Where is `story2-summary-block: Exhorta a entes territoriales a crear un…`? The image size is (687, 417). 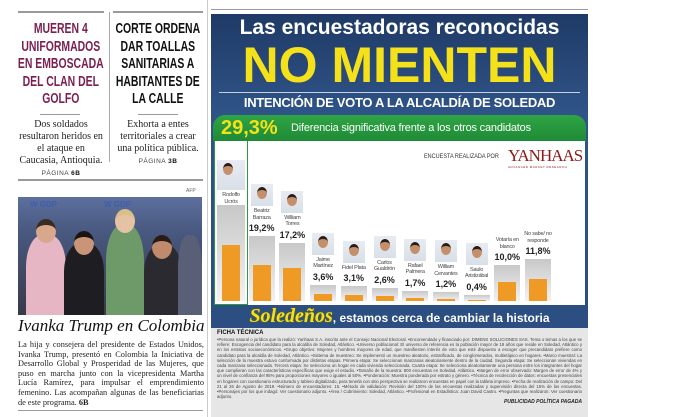
story2-summary-block: Exhorta a entes territoriales a crear un… is located at coordinates (158, 142).